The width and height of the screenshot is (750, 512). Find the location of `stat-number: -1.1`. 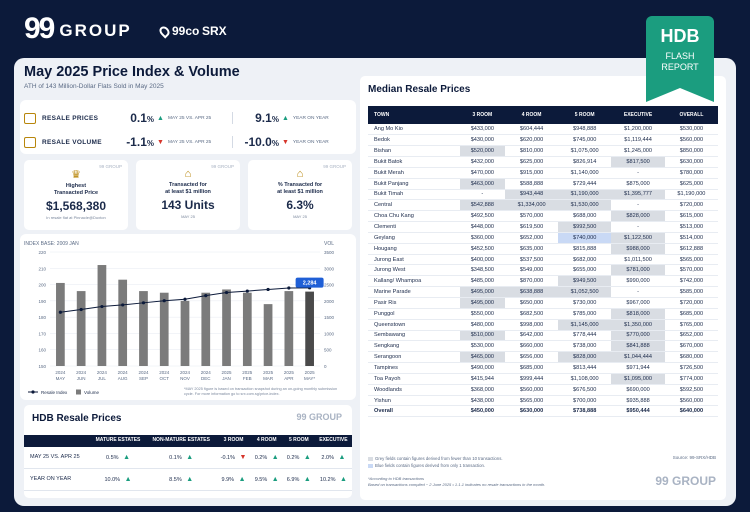

stat-number: -1.1 is located at coordinates (136, 142).